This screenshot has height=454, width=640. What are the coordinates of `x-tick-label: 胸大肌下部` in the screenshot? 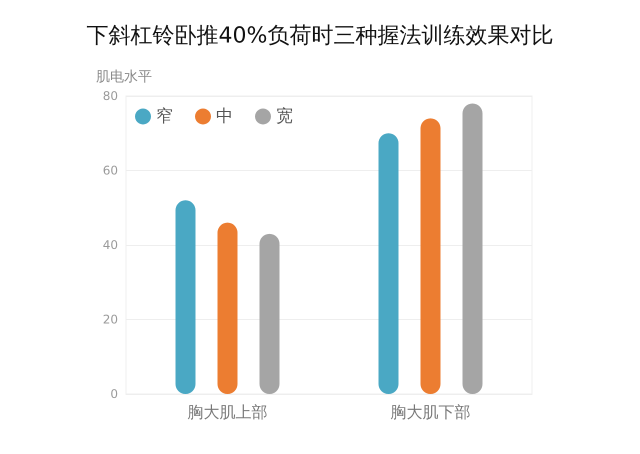 It's located at (430, 412).